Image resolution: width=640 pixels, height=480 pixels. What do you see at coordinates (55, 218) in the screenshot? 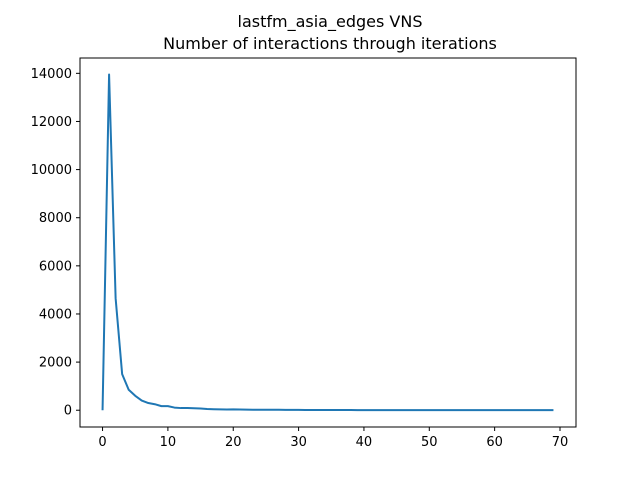
I see `y-tick-label: 8000` at bounding box center [55, 218].